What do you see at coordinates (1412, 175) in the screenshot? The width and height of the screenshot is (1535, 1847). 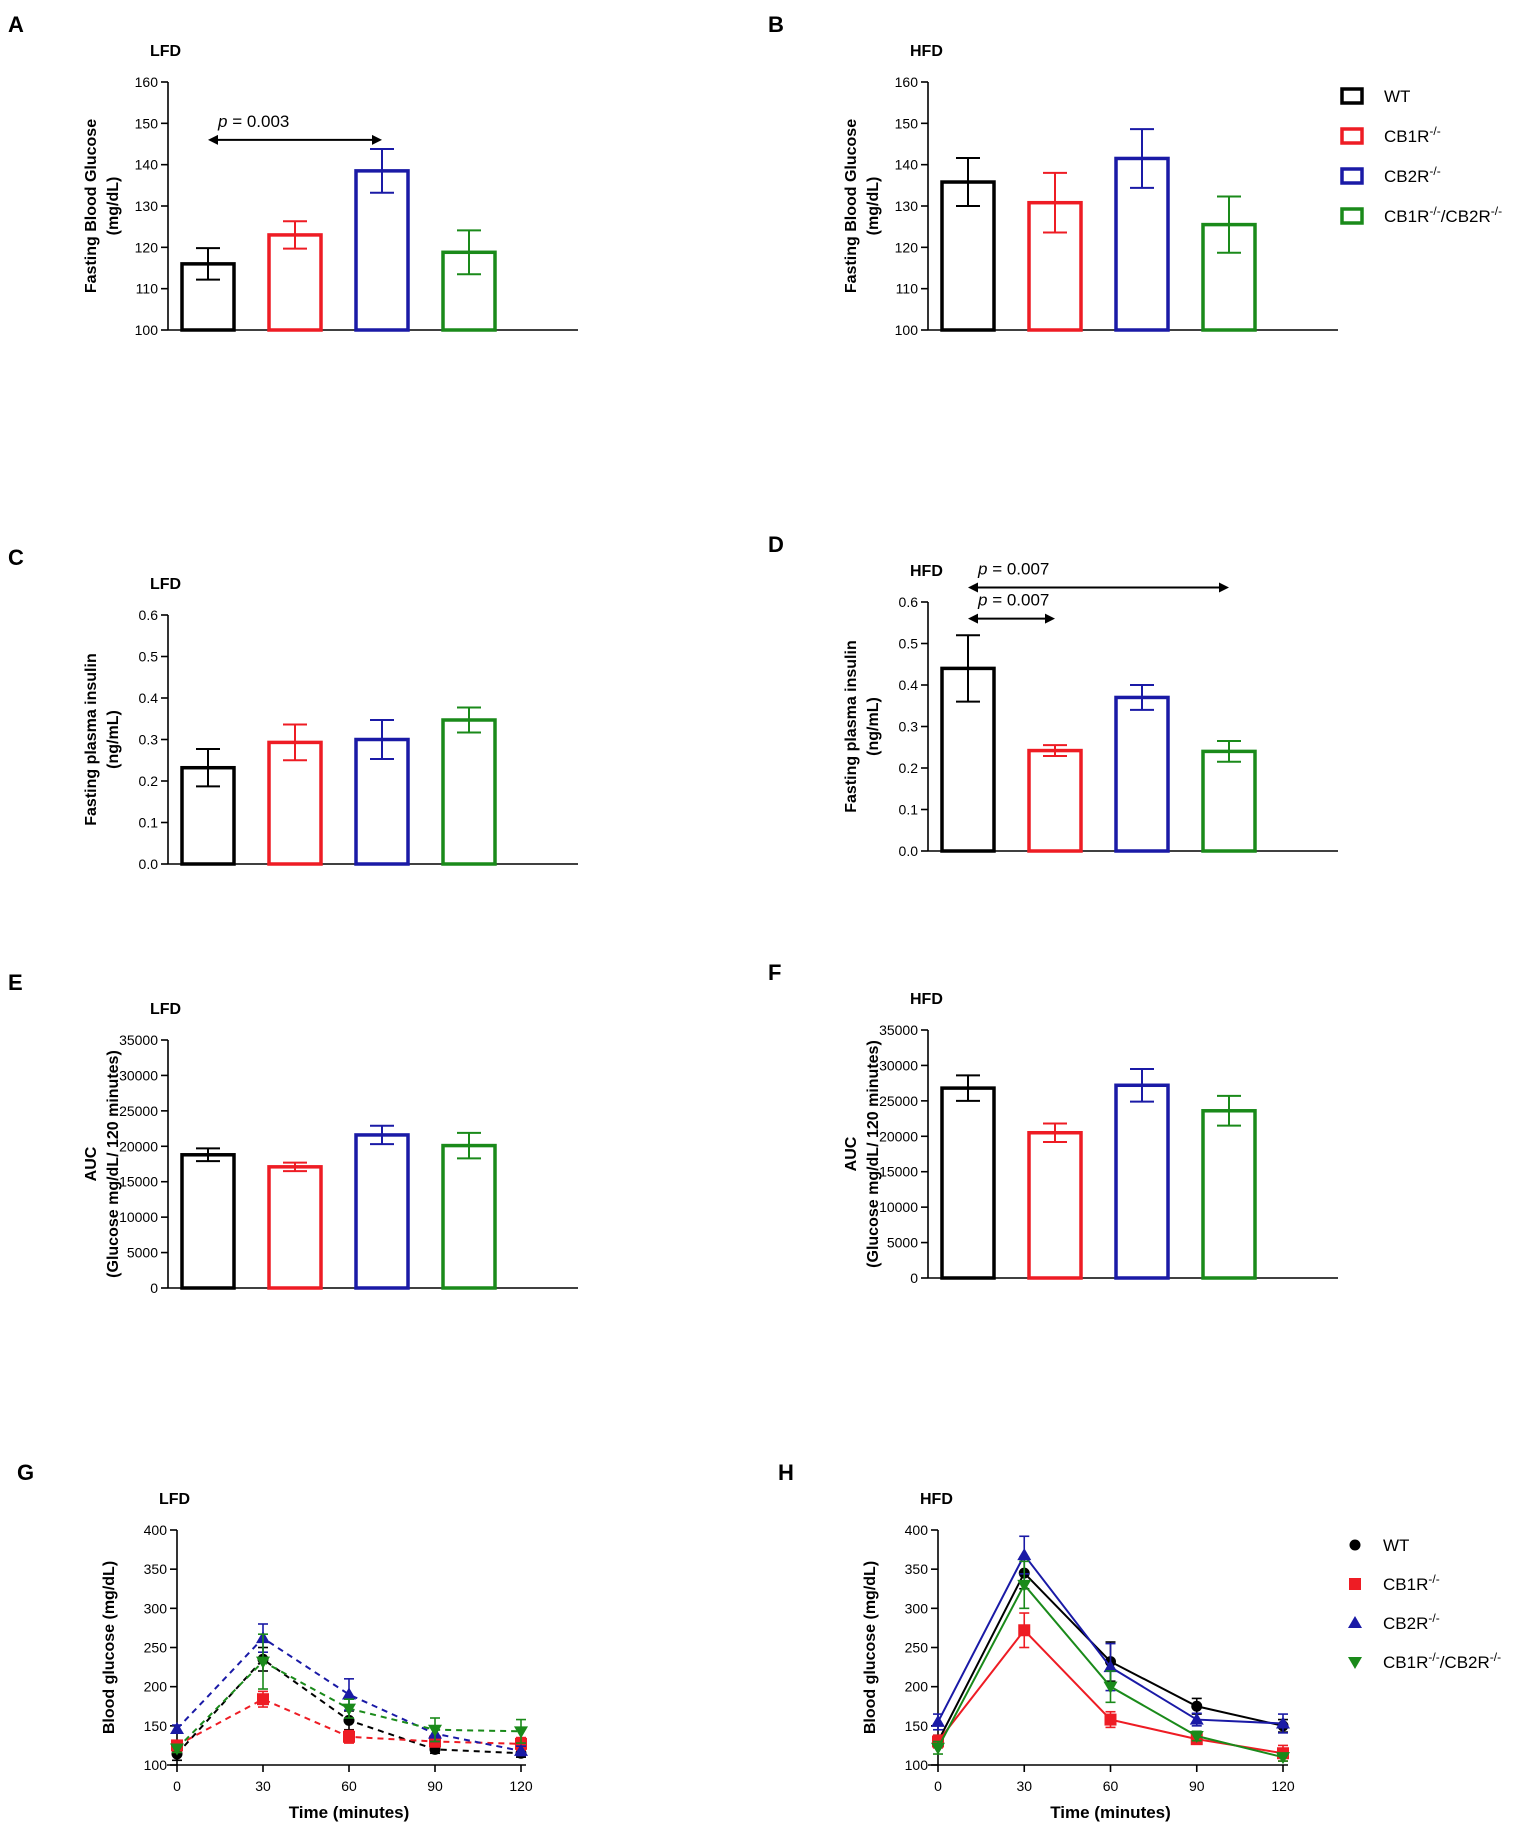 I see `legend-label: CB2R-/-` at bounding box center [1412, 175].